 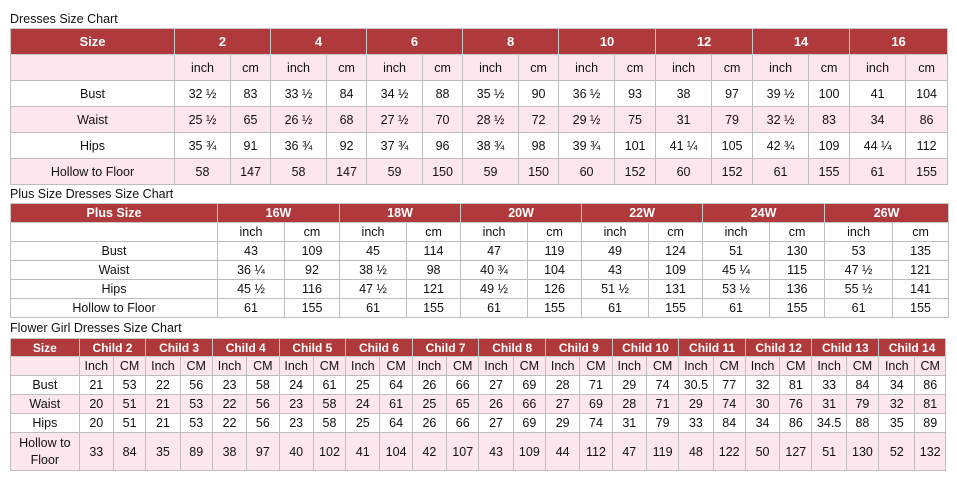 I want to click on child-10-header: Child 10, so click(x=645, y=347).